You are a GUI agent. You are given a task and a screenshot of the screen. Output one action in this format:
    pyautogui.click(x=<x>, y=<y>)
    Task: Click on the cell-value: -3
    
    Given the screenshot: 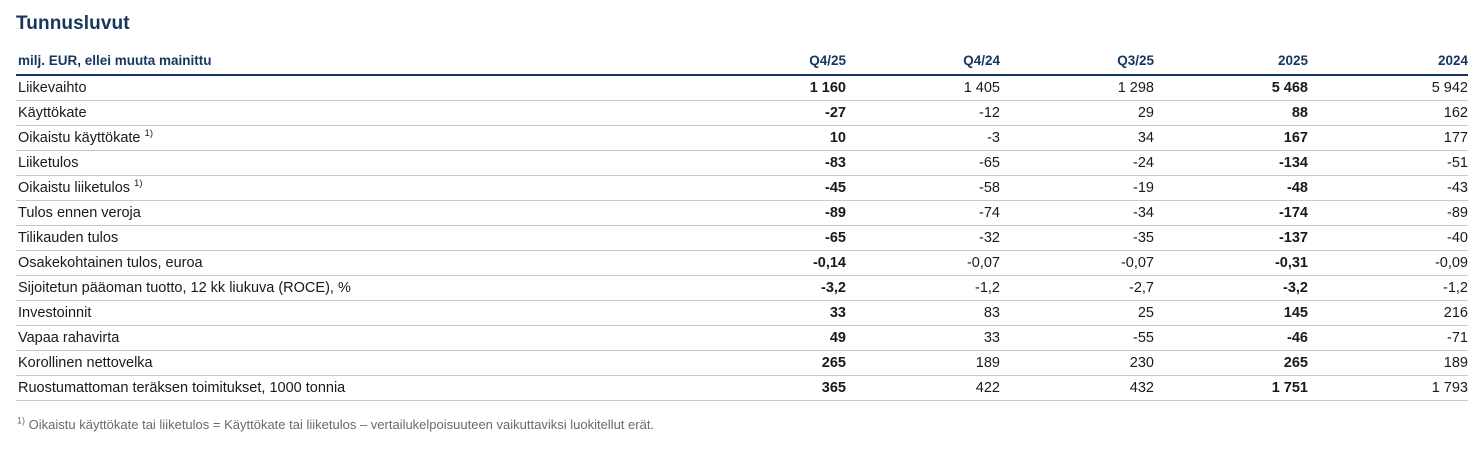 What is the action you would take?
    pyautogui.click(x=923, y=138)
    